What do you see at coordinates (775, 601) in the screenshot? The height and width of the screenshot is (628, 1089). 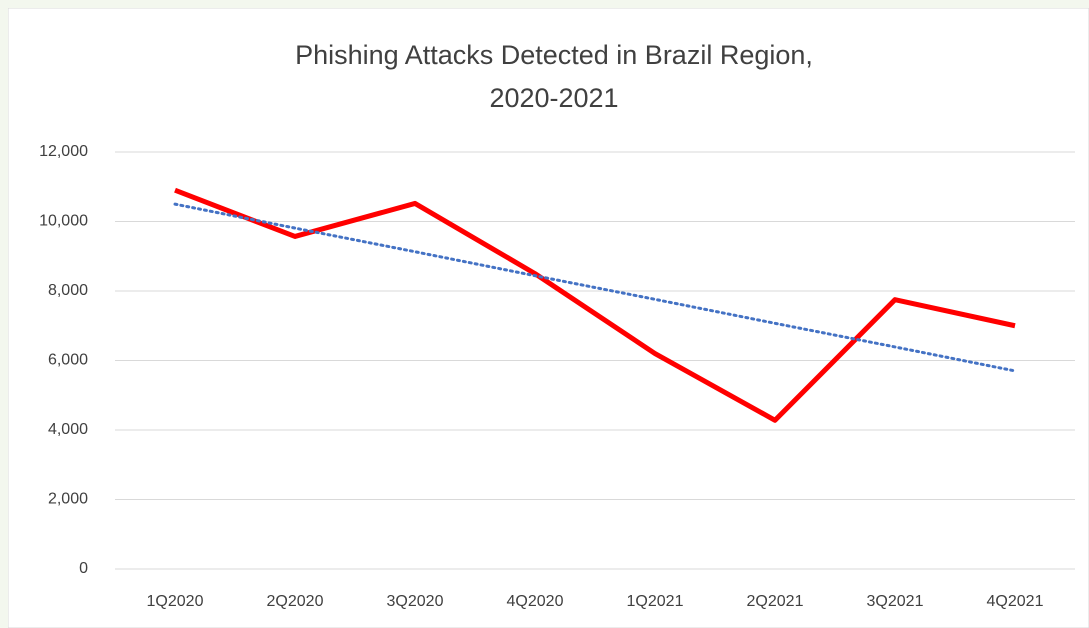 I see `x-tick-label: 2Q2021` at bounding box center [775, 601].